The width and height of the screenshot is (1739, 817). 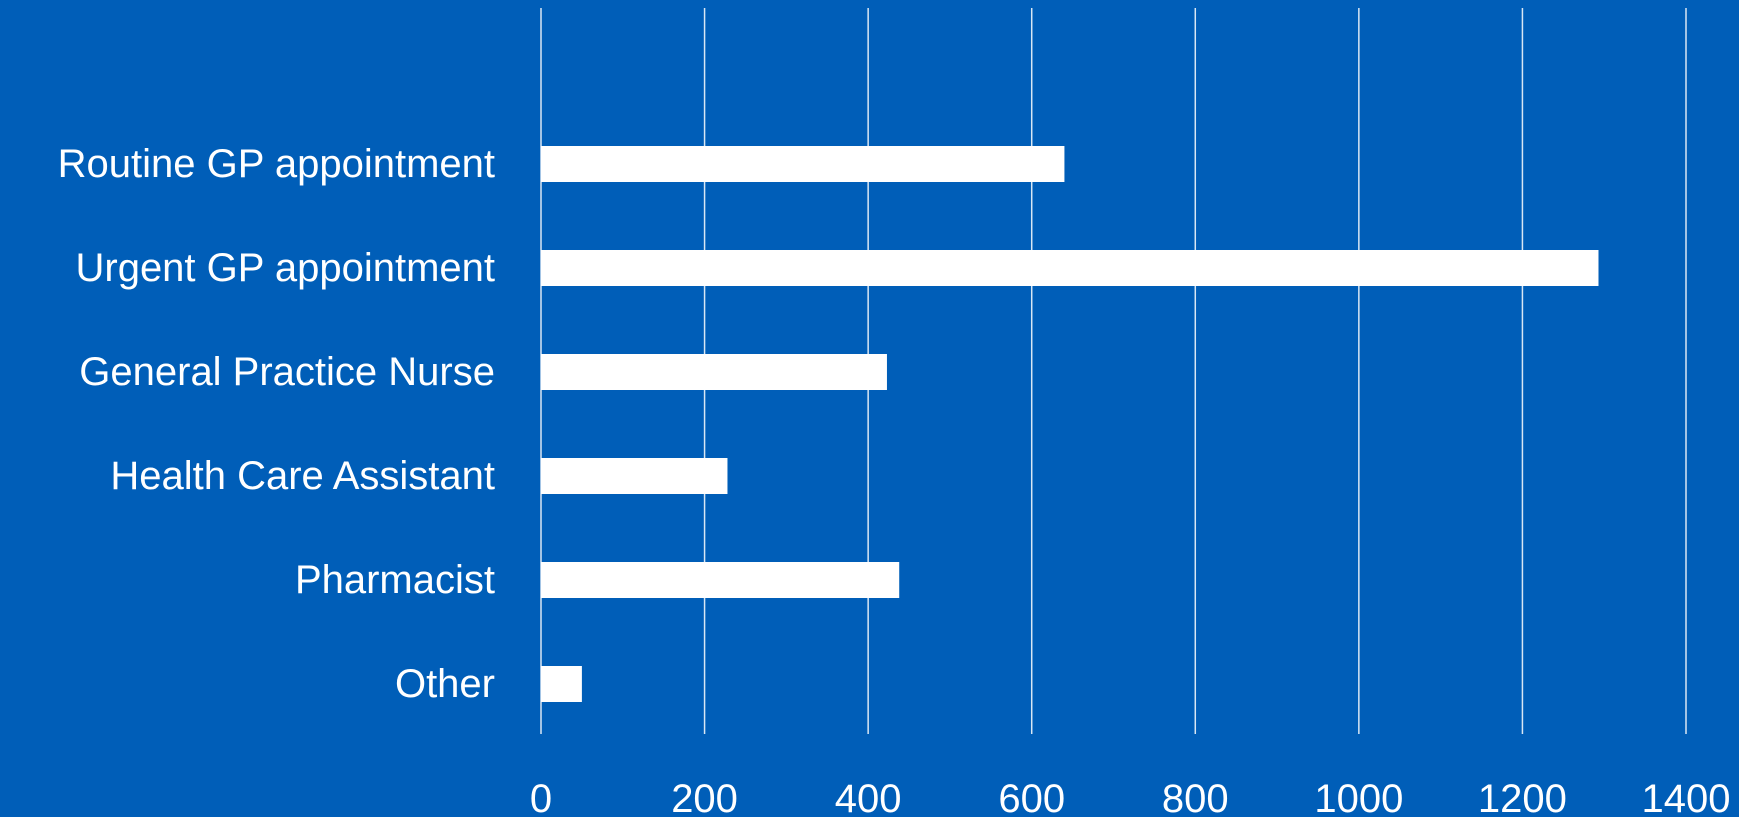 What do you see at coordinates (803, 164) in the screenshot?
I see `bar-routine-gp-appointment` at bounding box center [803, 164].